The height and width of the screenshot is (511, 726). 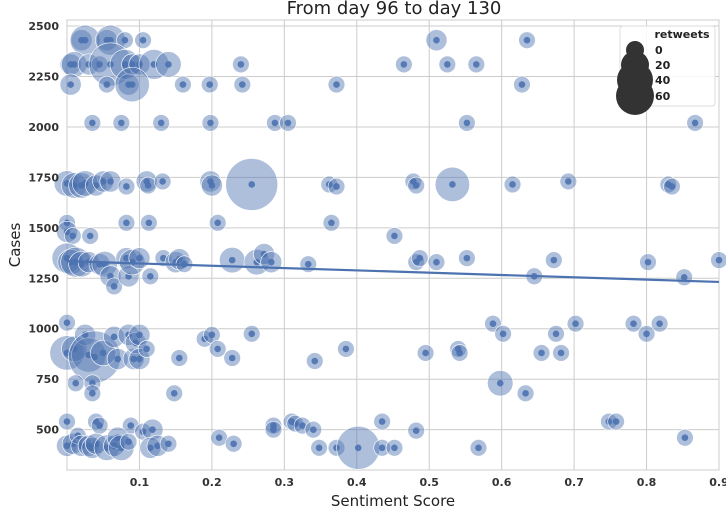 I want to click on x-tick-label: 0.8, so click(x=647, y=482).